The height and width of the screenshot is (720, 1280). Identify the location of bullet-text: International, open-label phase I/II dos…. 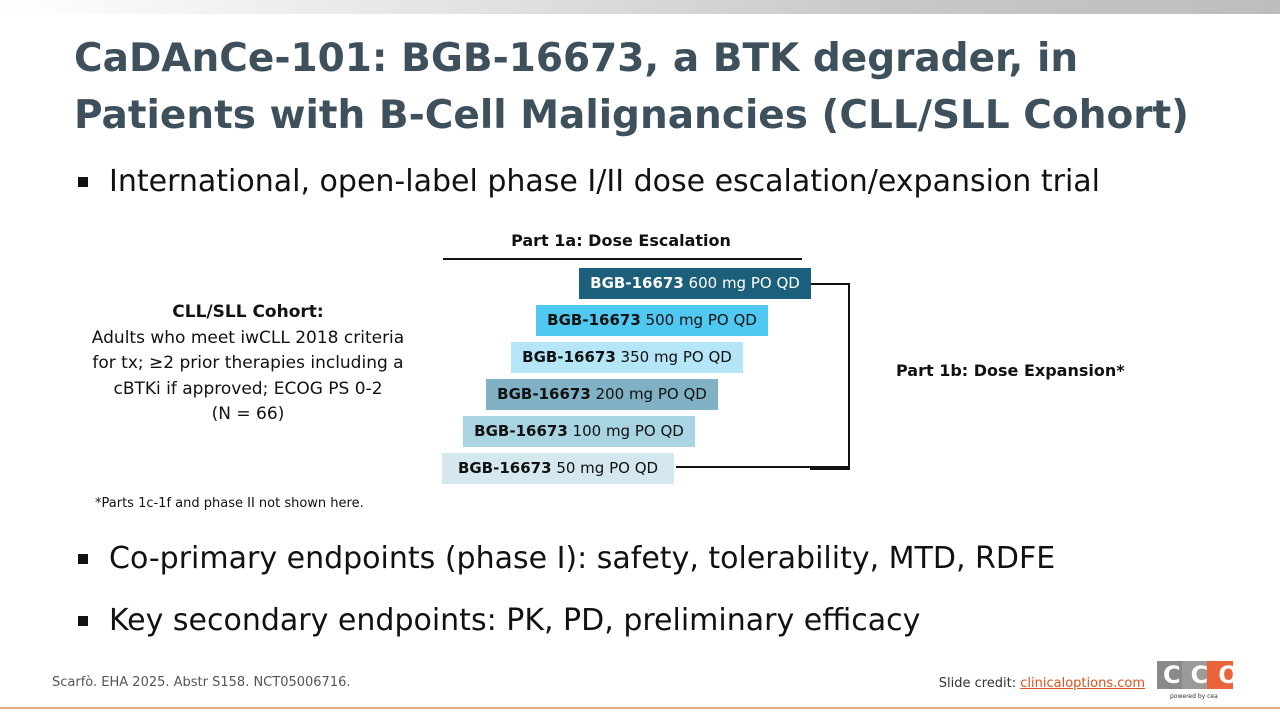
(604, 181).